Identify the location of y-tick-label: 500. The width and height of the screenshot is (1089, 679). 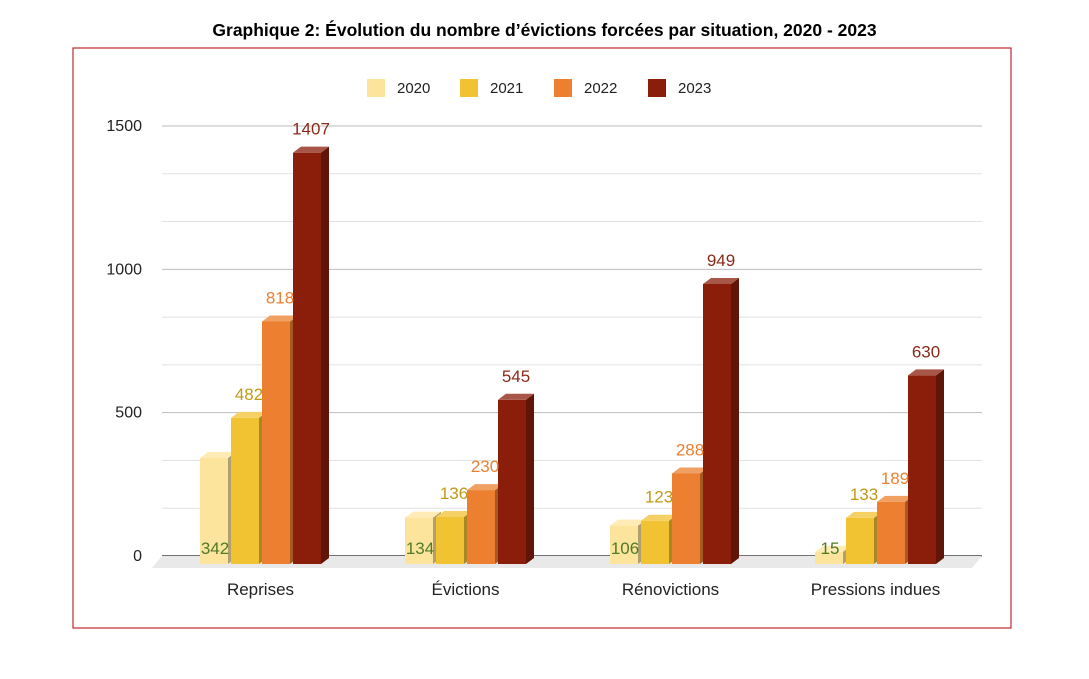
(128, 413).